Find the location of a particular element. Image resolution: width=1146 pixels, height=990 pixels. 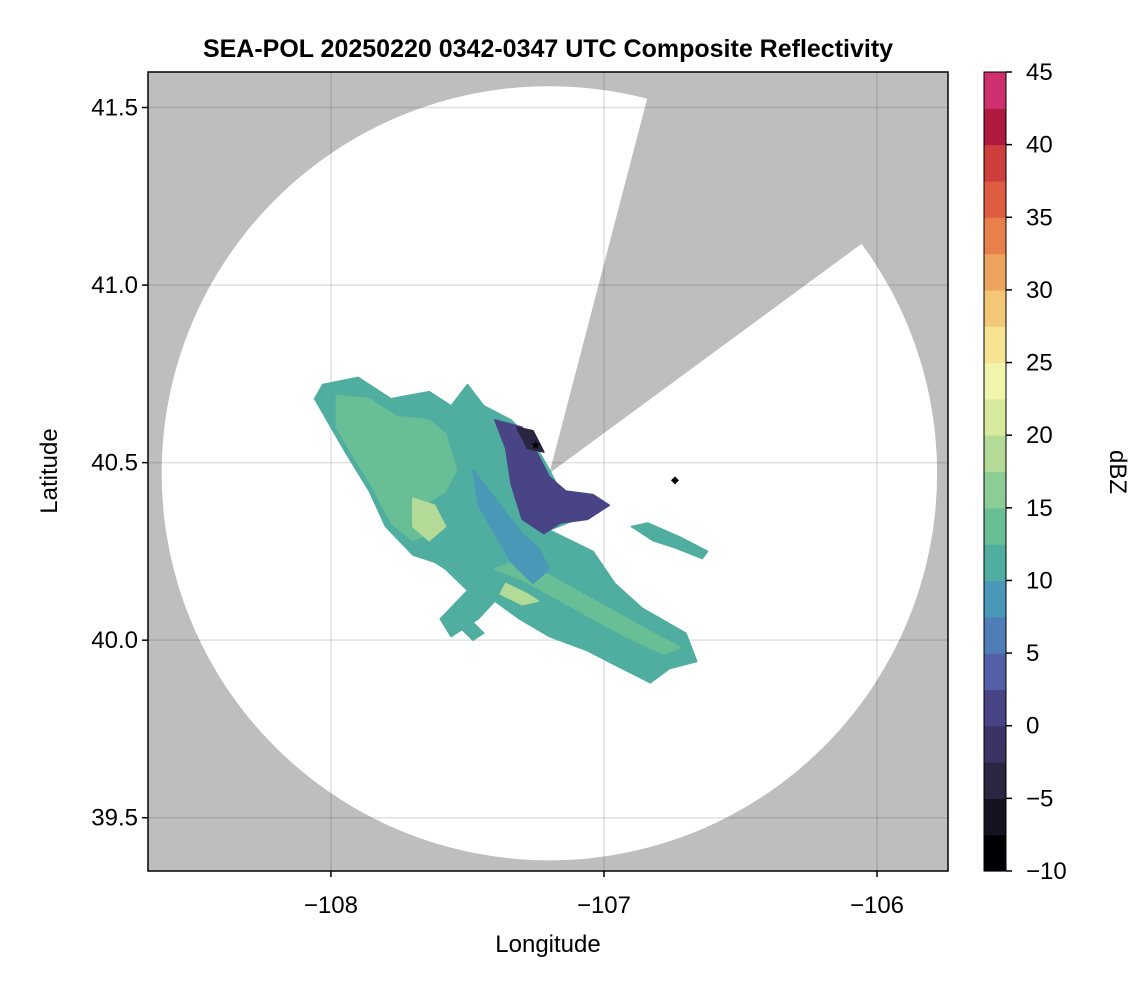

y-axis-ticks: 39.5 40.0 40.5 41.0 41.5 is located at coordinates (119, 463).